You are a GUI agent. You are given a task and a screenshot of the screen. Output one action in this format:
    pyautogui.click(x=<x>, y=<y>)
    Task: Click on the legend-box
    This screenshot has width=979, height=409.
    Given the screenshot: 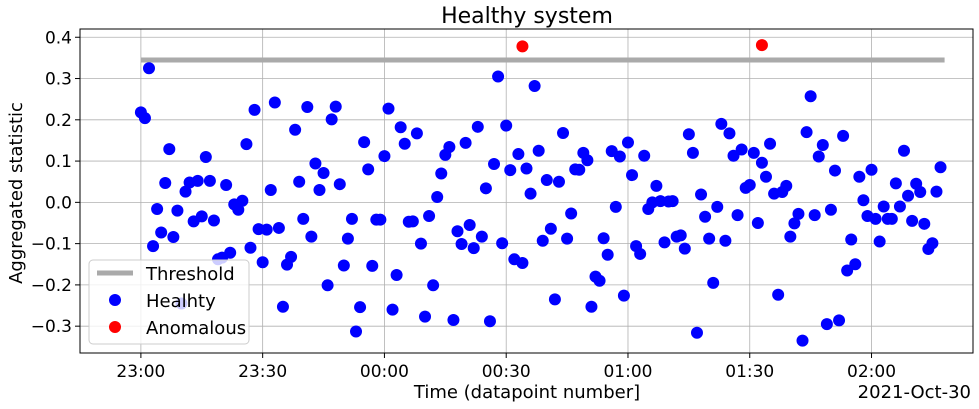 What is the action you would take?
    pyautogui.click(x=169, y=302)
    